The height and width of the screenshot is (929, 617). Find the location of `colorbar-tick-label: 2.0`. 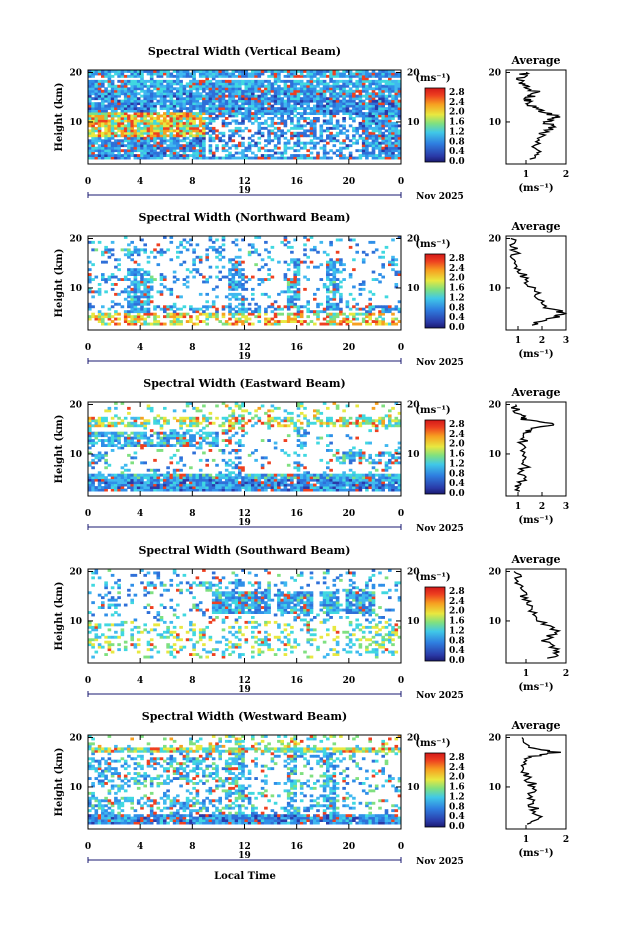

colorbar-tick-label: 2.0 is located at coordinates (457, 279).